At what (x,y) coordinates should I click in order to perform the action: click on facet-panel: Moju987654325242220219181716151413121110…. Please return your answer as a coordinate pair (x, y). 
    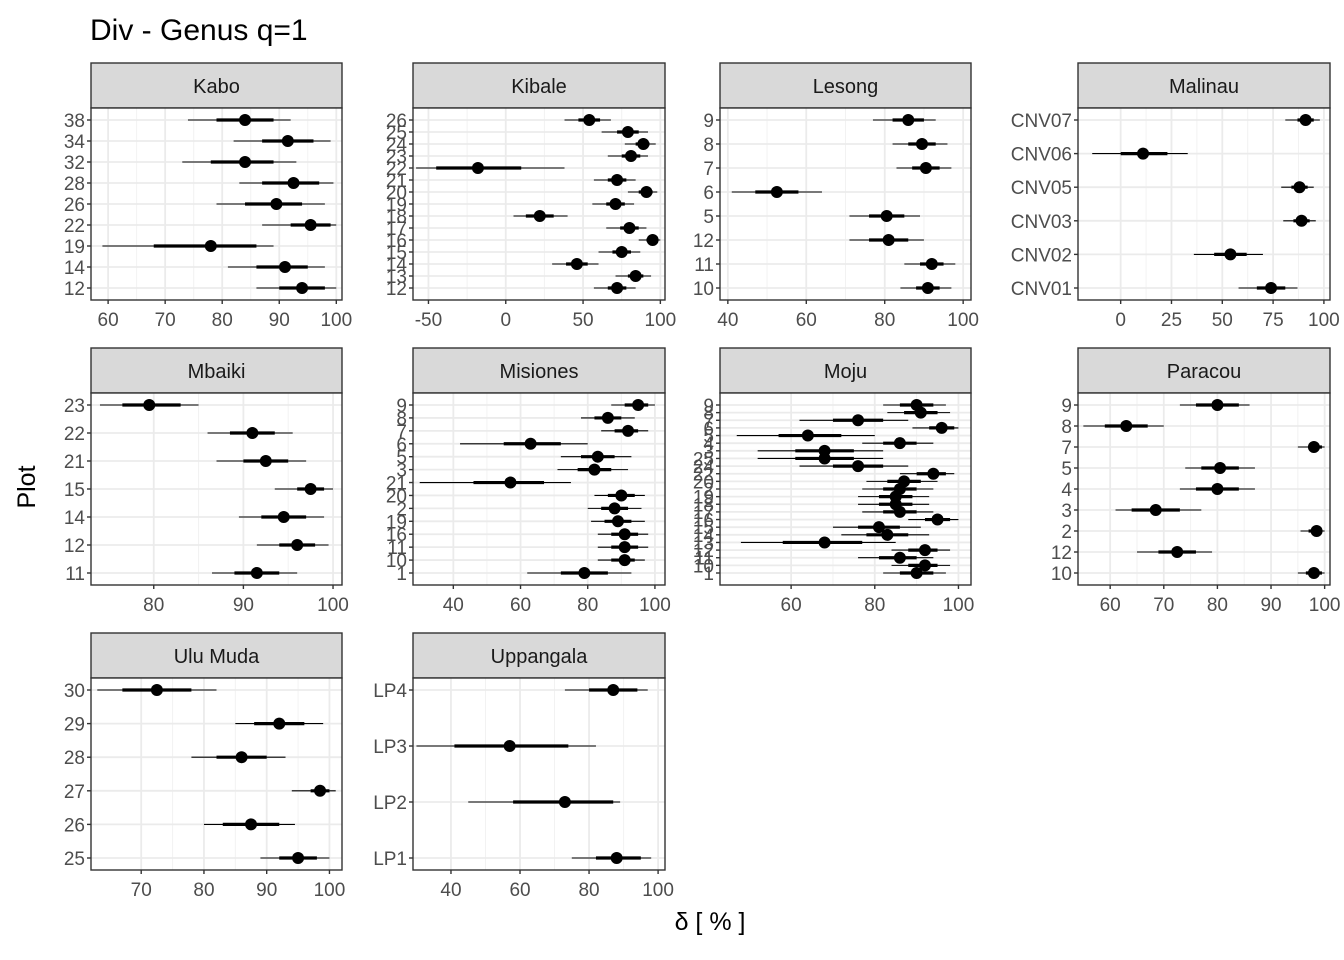
    Looking at the image, I should click on (833, 481).